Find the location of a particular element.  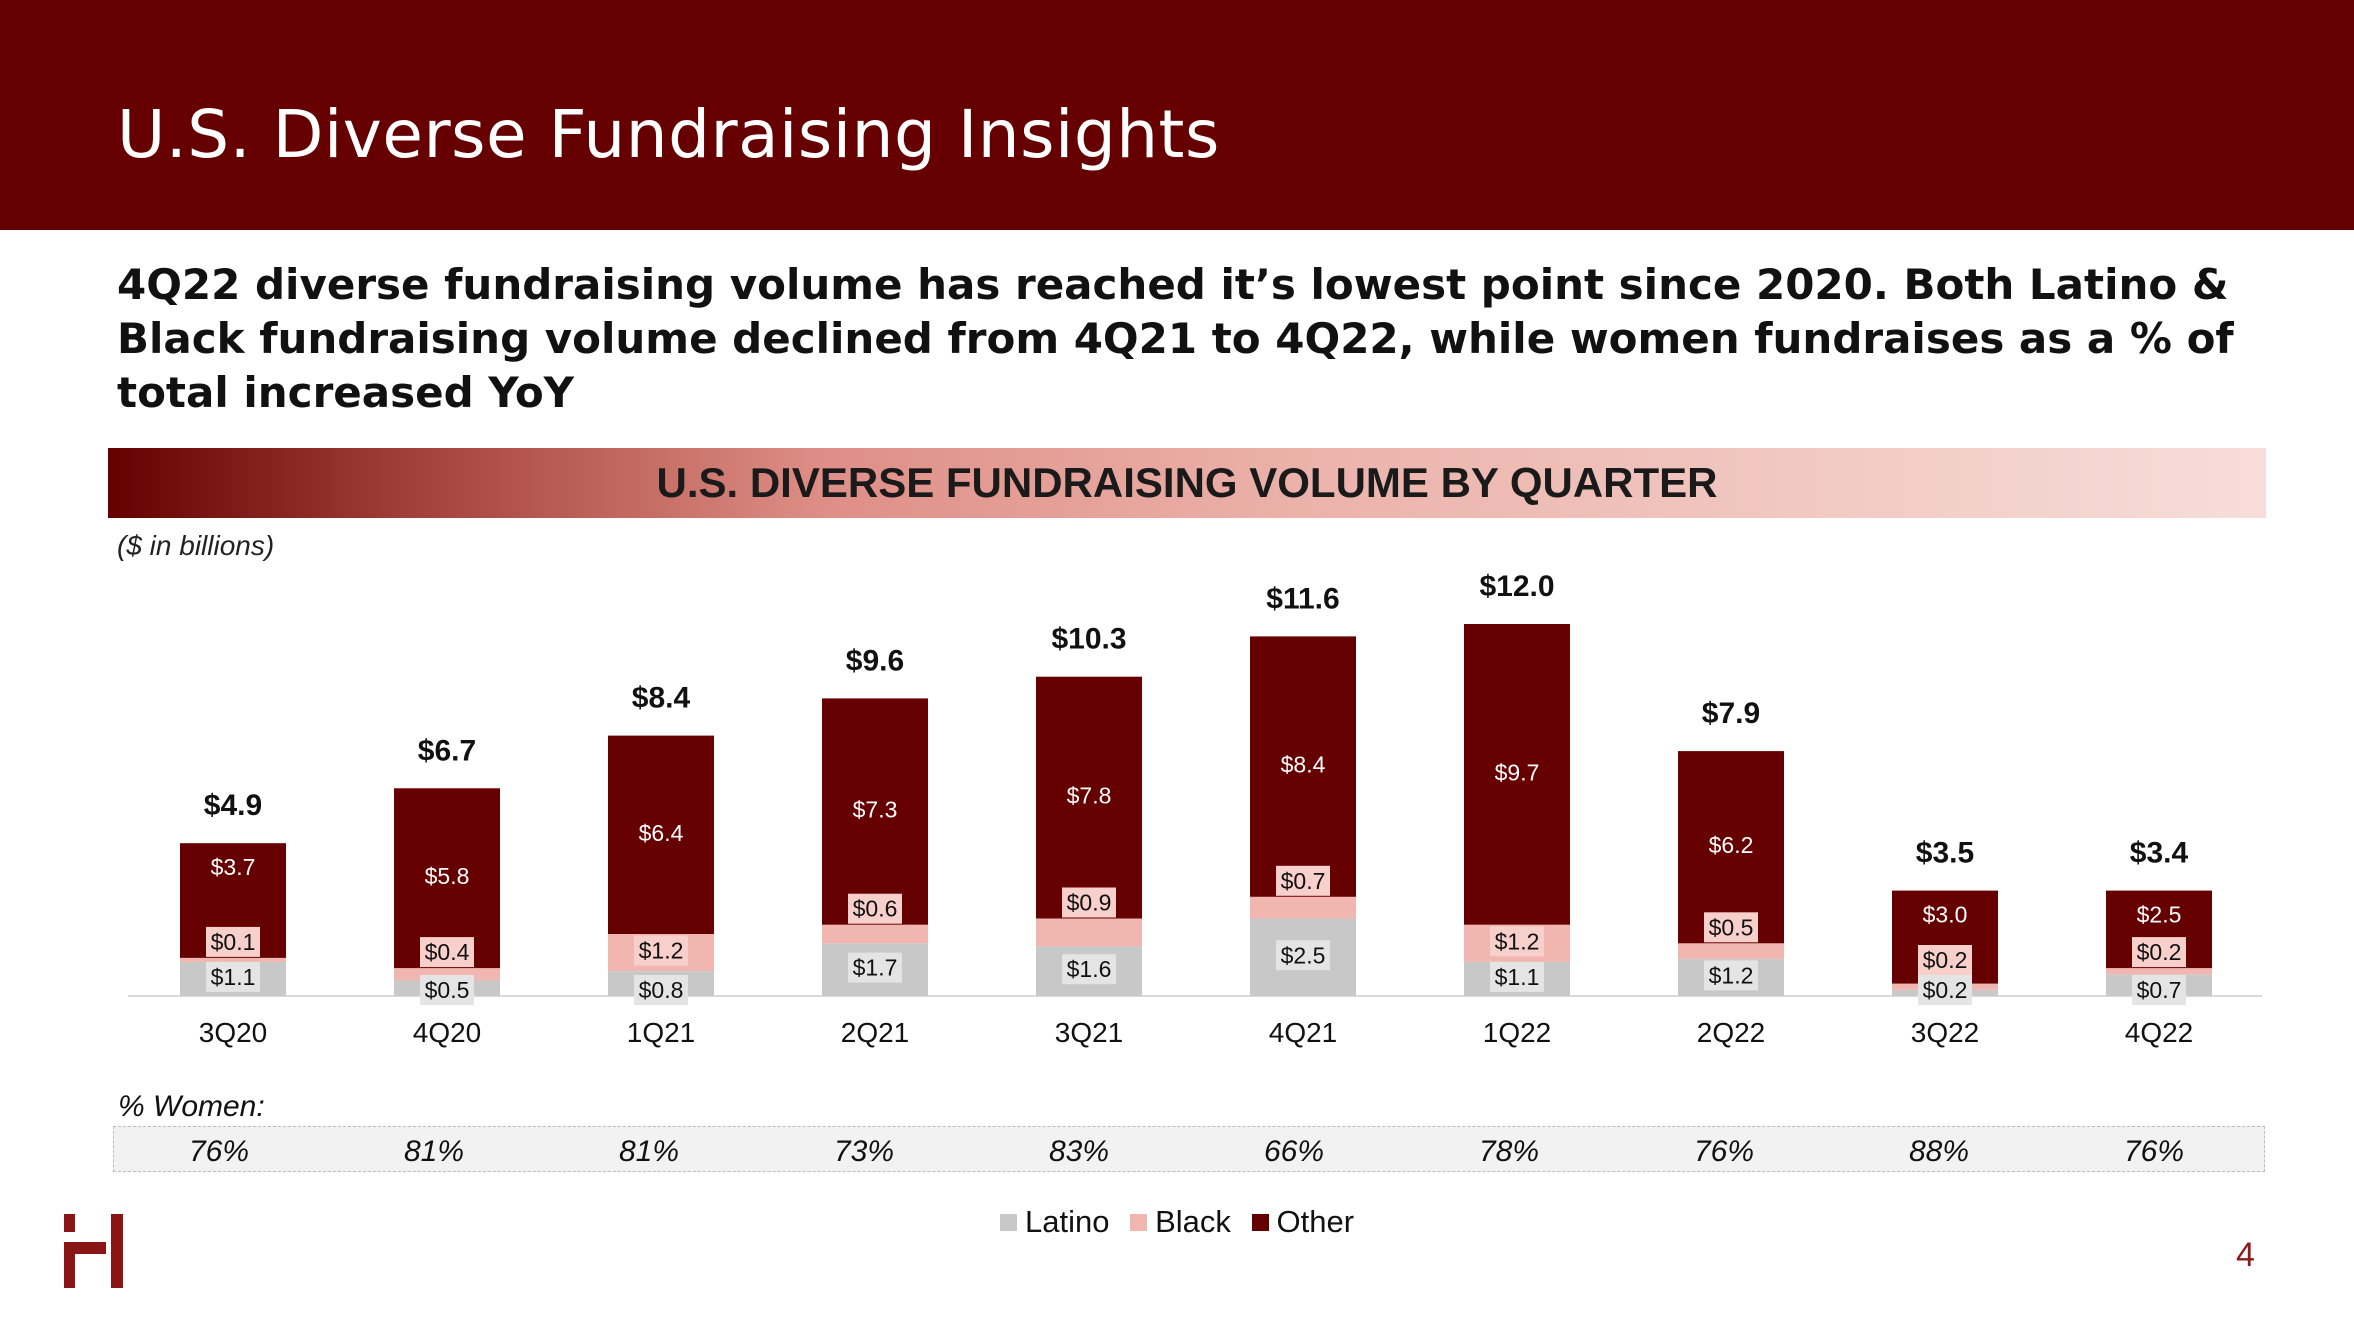

legend-swatch-latino is located at coordinates (1008, 1222).